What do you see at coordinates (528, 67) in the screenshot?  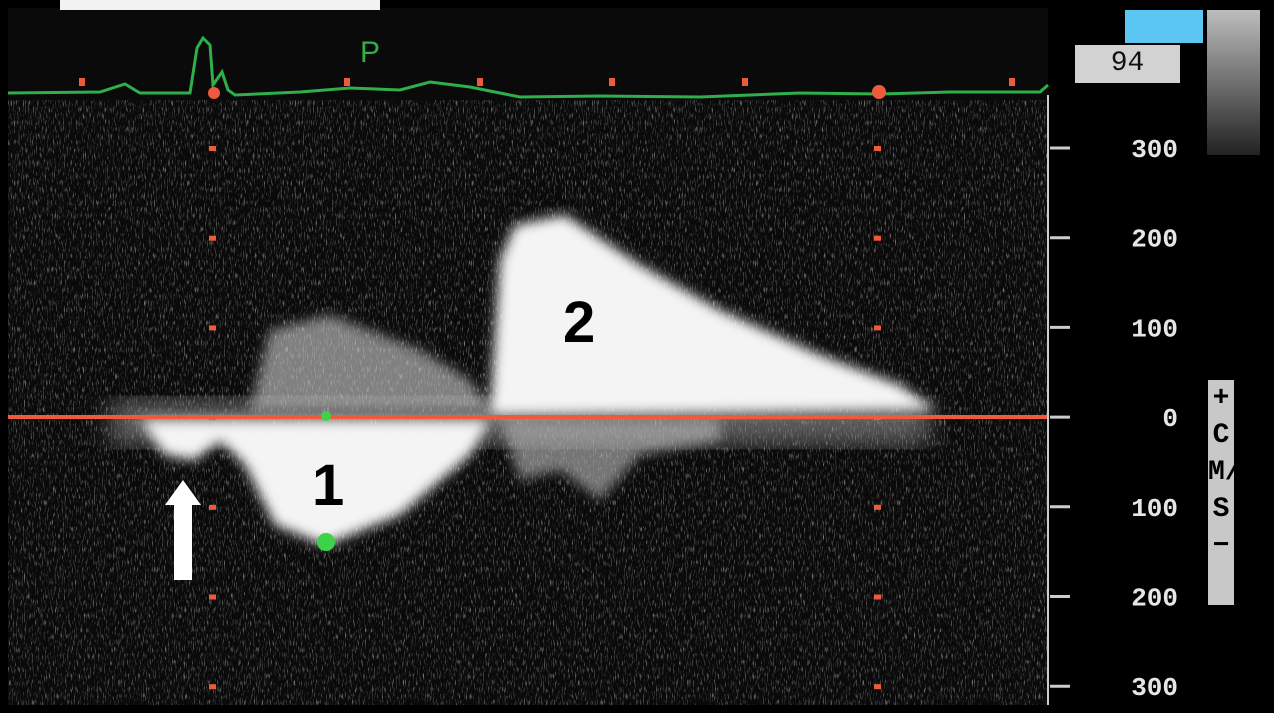 I see `ecg-trace` at bounding box center [528, 67].